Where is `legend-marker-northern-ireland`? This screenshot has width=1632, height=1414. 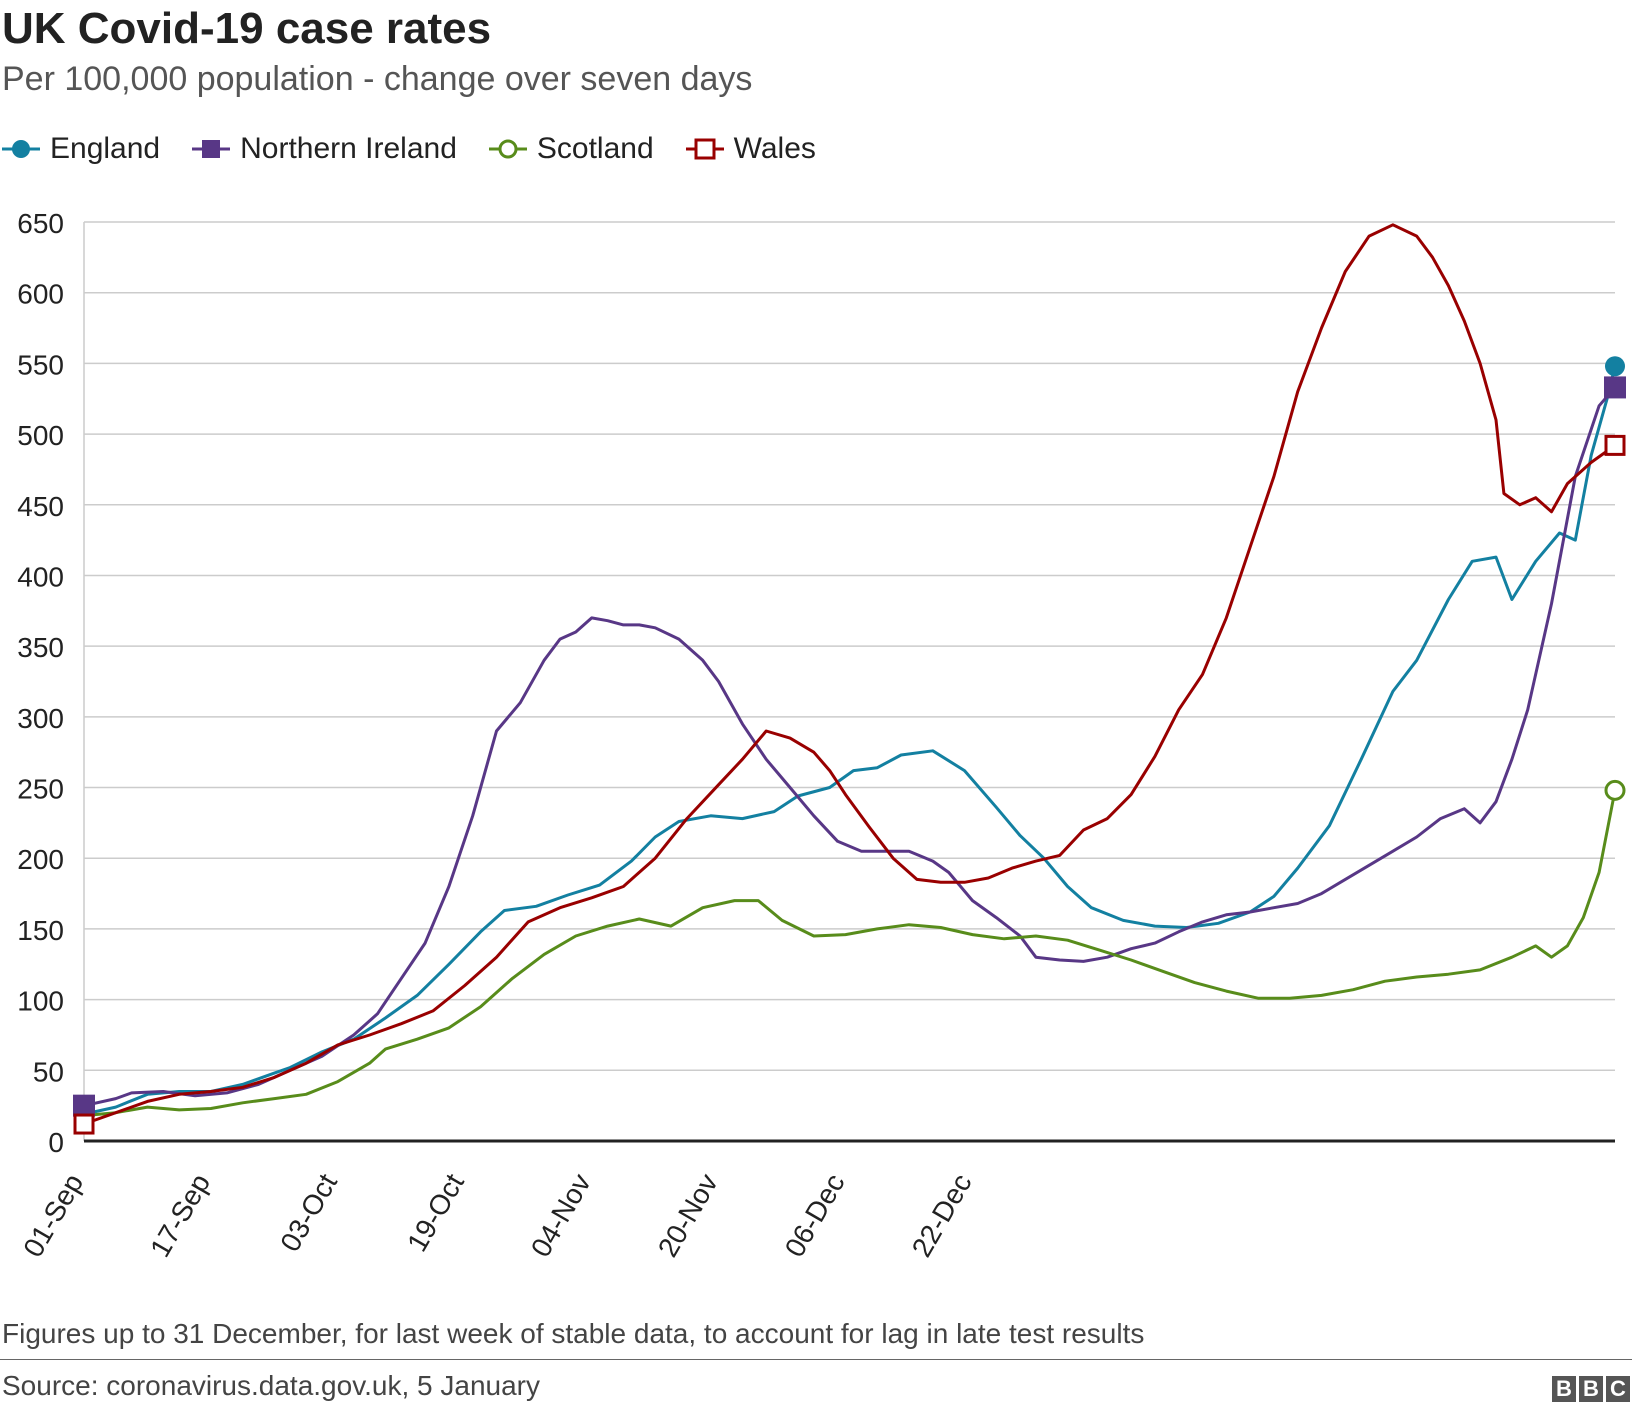
legend-marker-northern-ireland is located at coordinates (211, 149).